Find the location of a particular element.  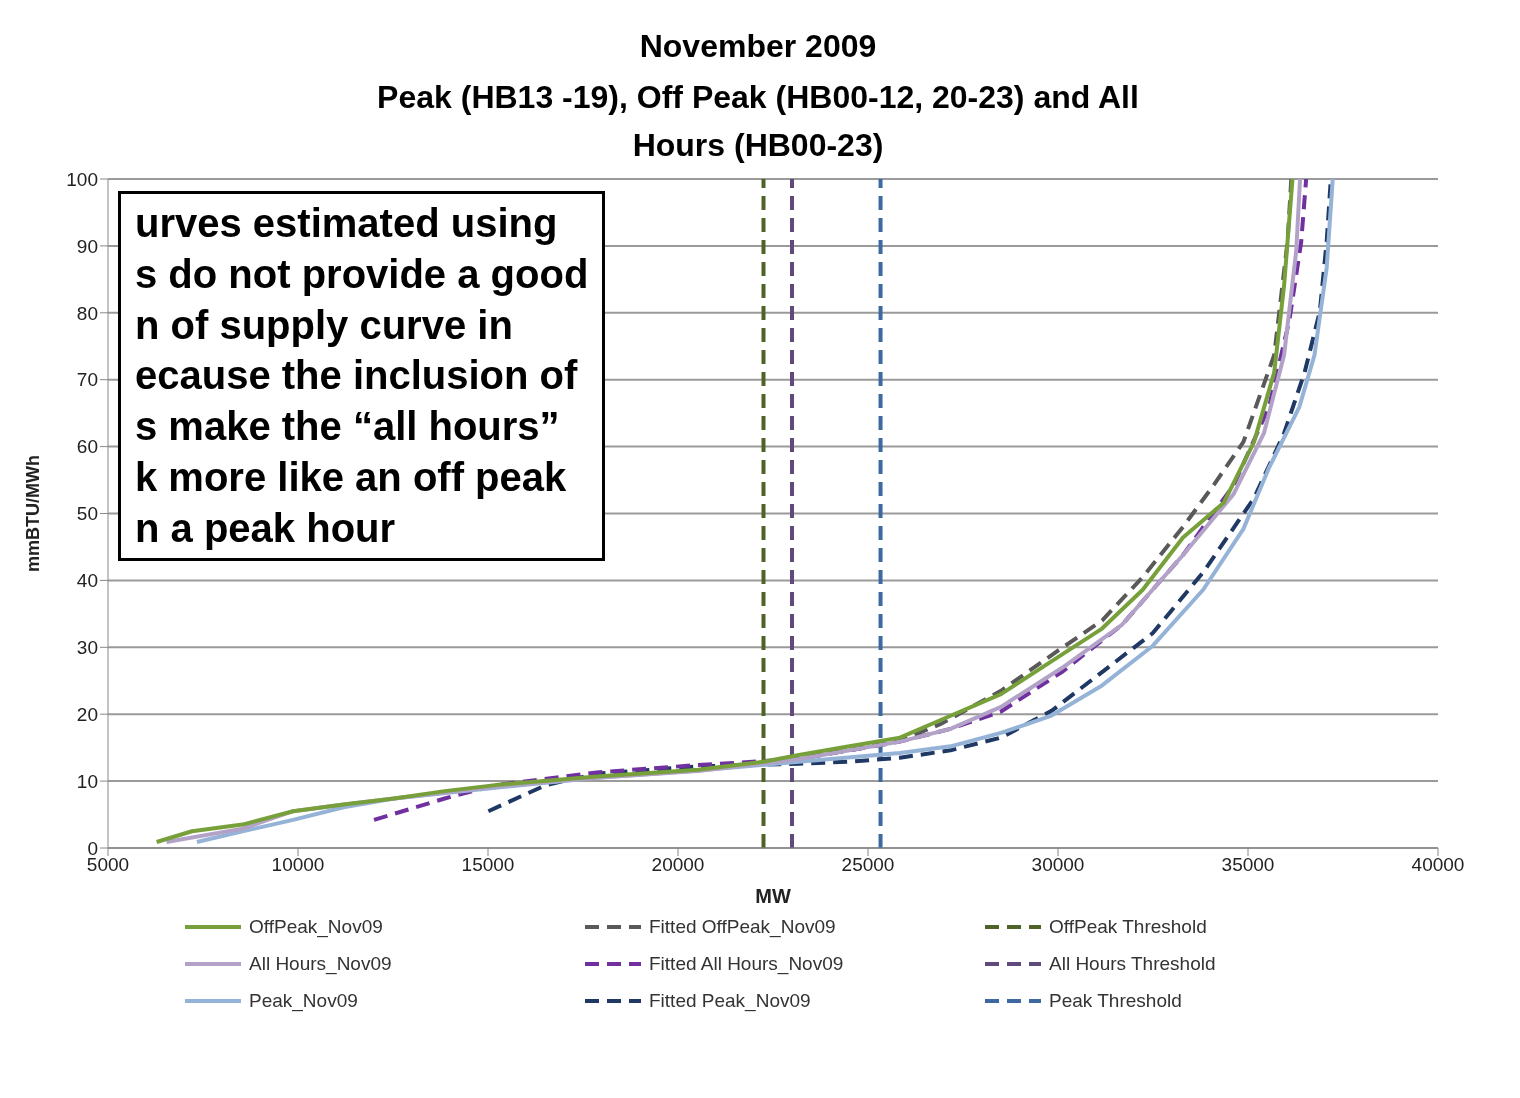

legend-label: Peak Threshold is located at coordinates (1115, 1000).